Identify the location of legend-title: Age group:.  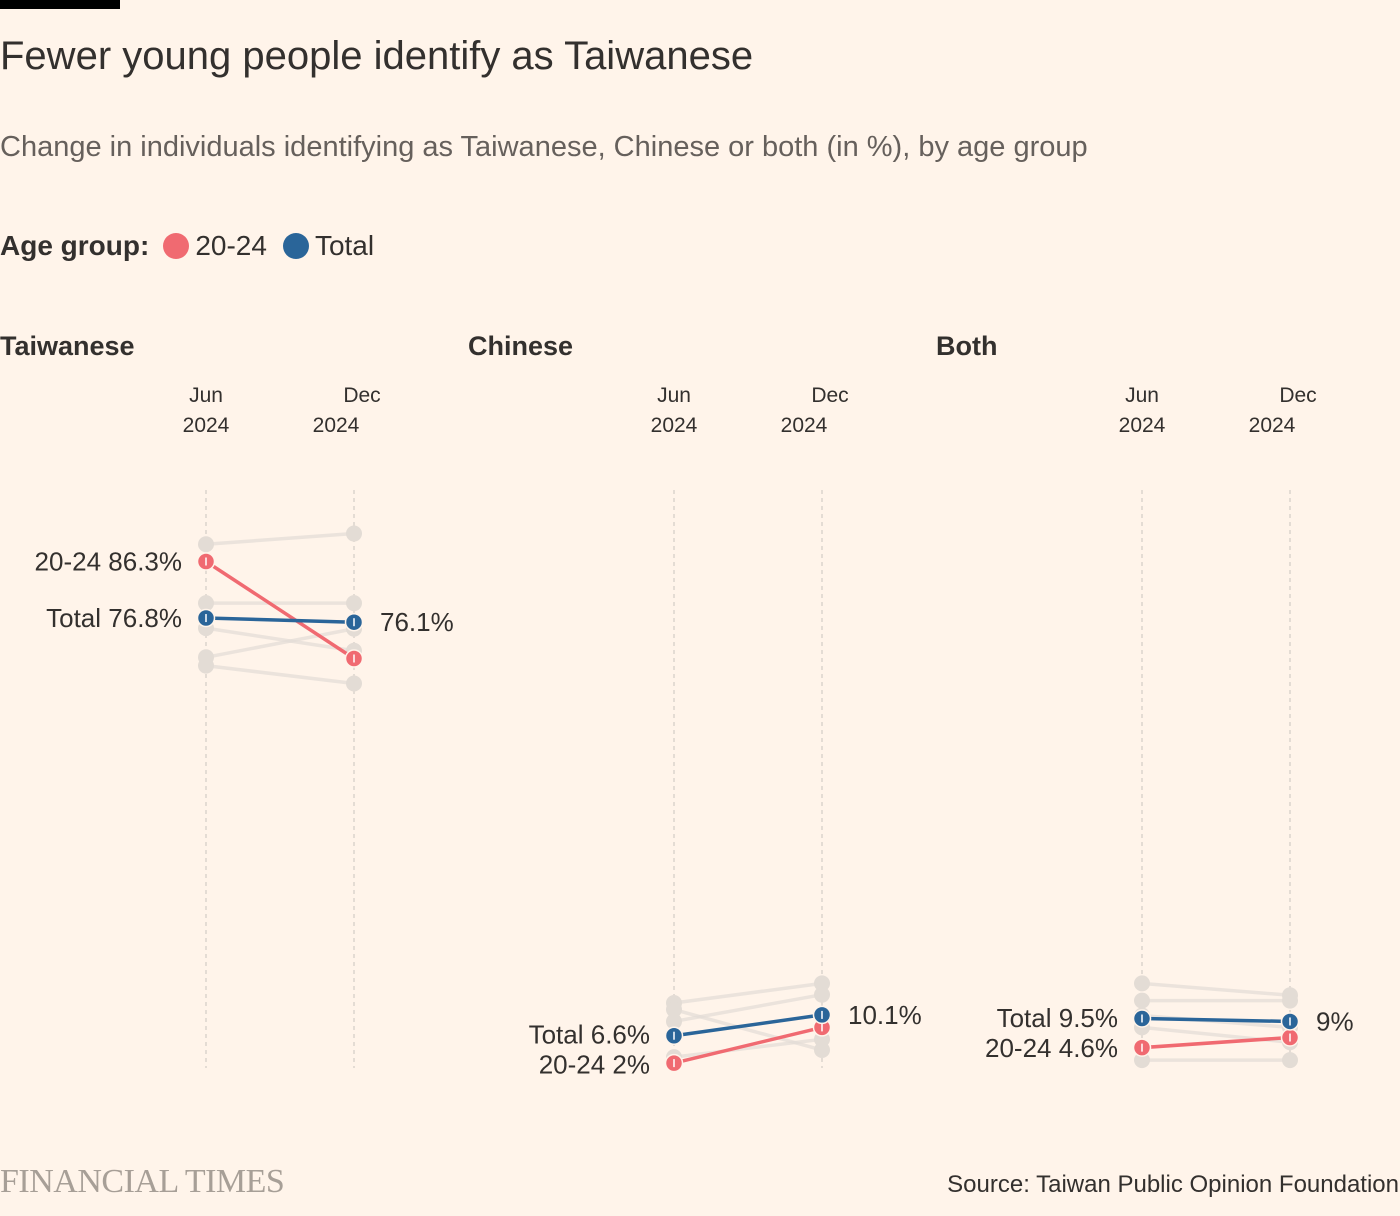
(75, 245).